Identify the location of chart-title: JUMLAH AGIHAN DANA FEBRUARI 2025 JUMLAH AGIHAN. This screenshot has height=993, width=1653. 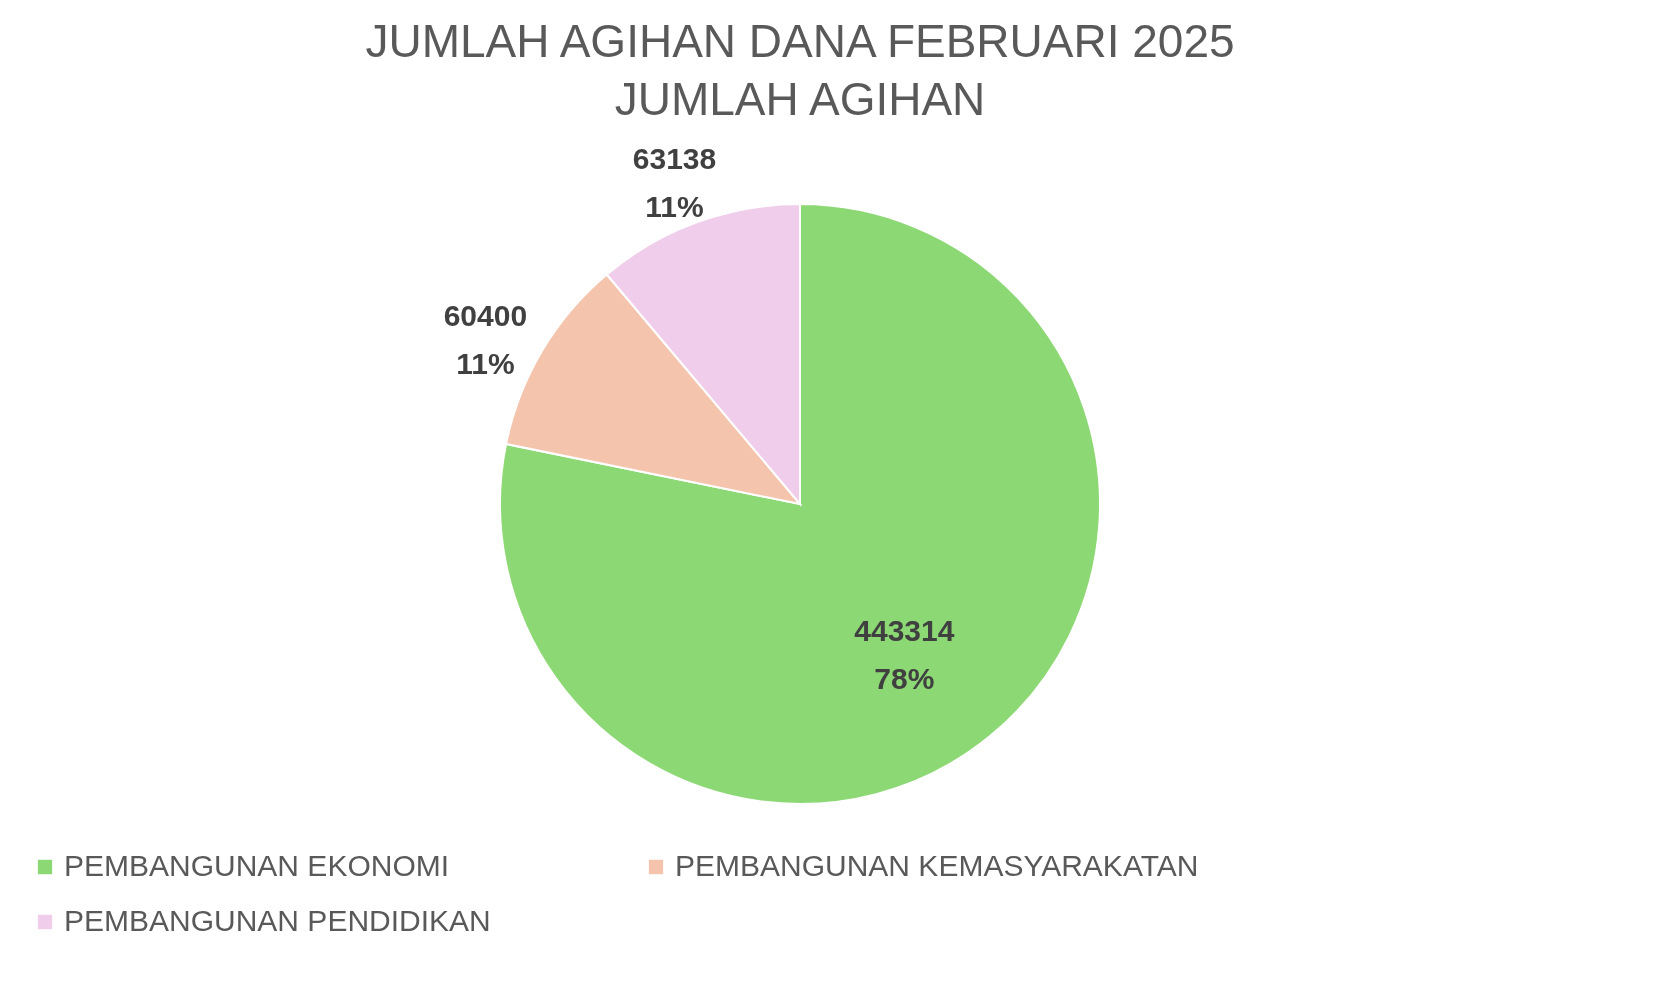
(800, 70).